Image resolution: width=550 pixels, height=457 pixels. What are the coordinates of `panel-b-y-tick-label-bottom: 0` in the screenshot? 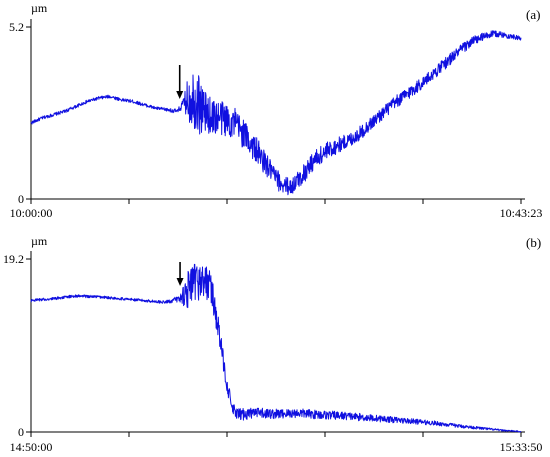 It's located at (21, 432).